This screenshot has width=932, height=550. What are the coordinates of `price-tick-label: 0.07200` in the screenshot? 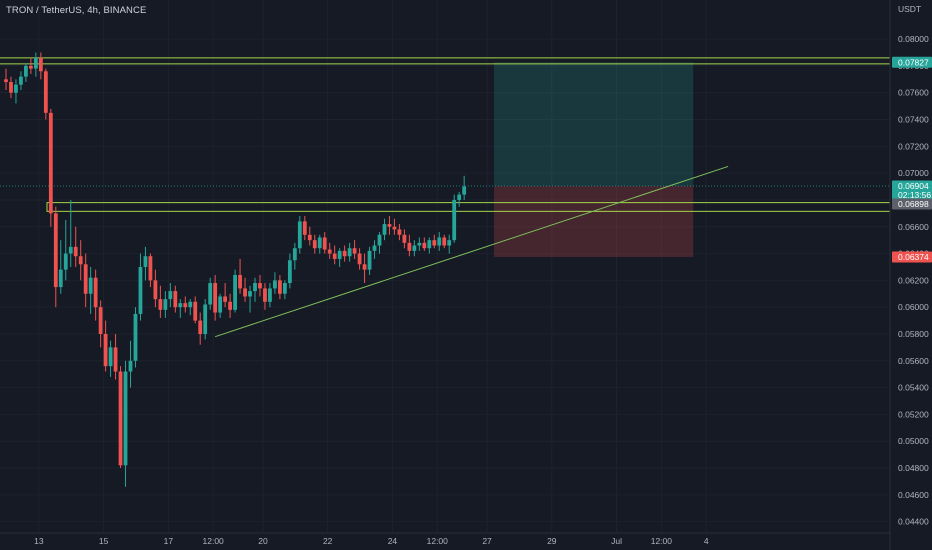 It's located at (913, 146).